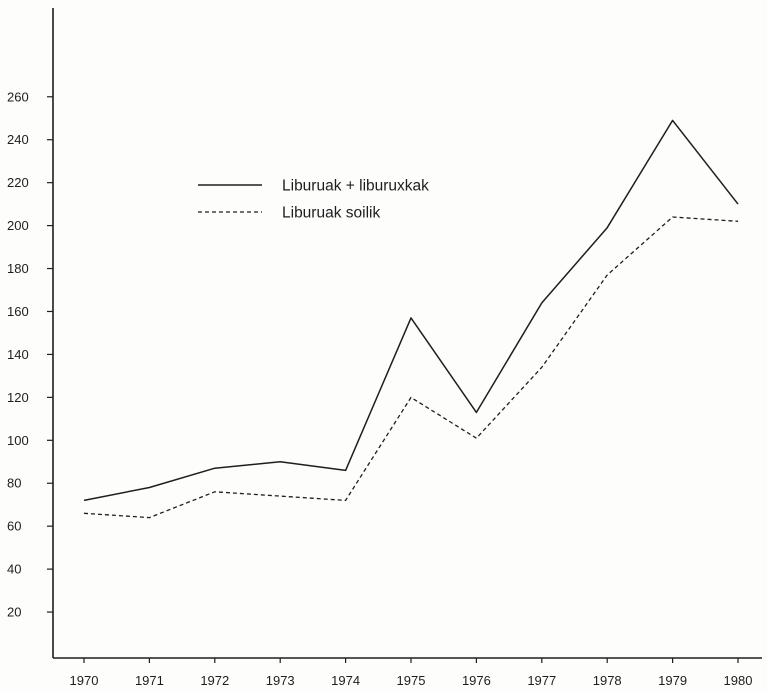  I want to click on y-tick-label: 220, so click(18, 182).